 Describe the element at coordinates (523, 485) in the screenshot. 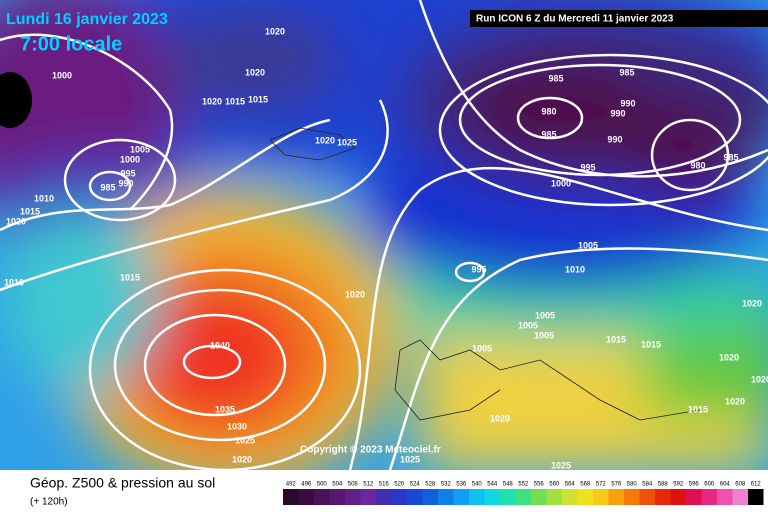

I see `scale-label: 552` at that location.